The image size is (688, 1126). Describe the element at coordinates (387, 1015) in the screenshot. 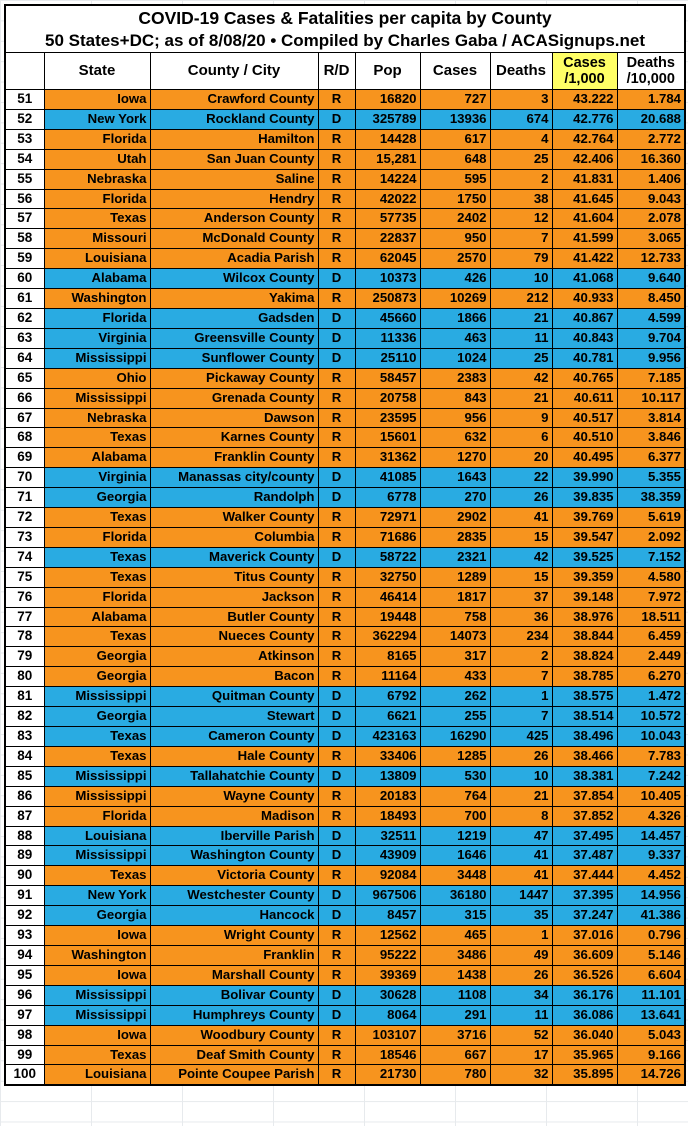

I see `pop-cell: 8064` at that location.